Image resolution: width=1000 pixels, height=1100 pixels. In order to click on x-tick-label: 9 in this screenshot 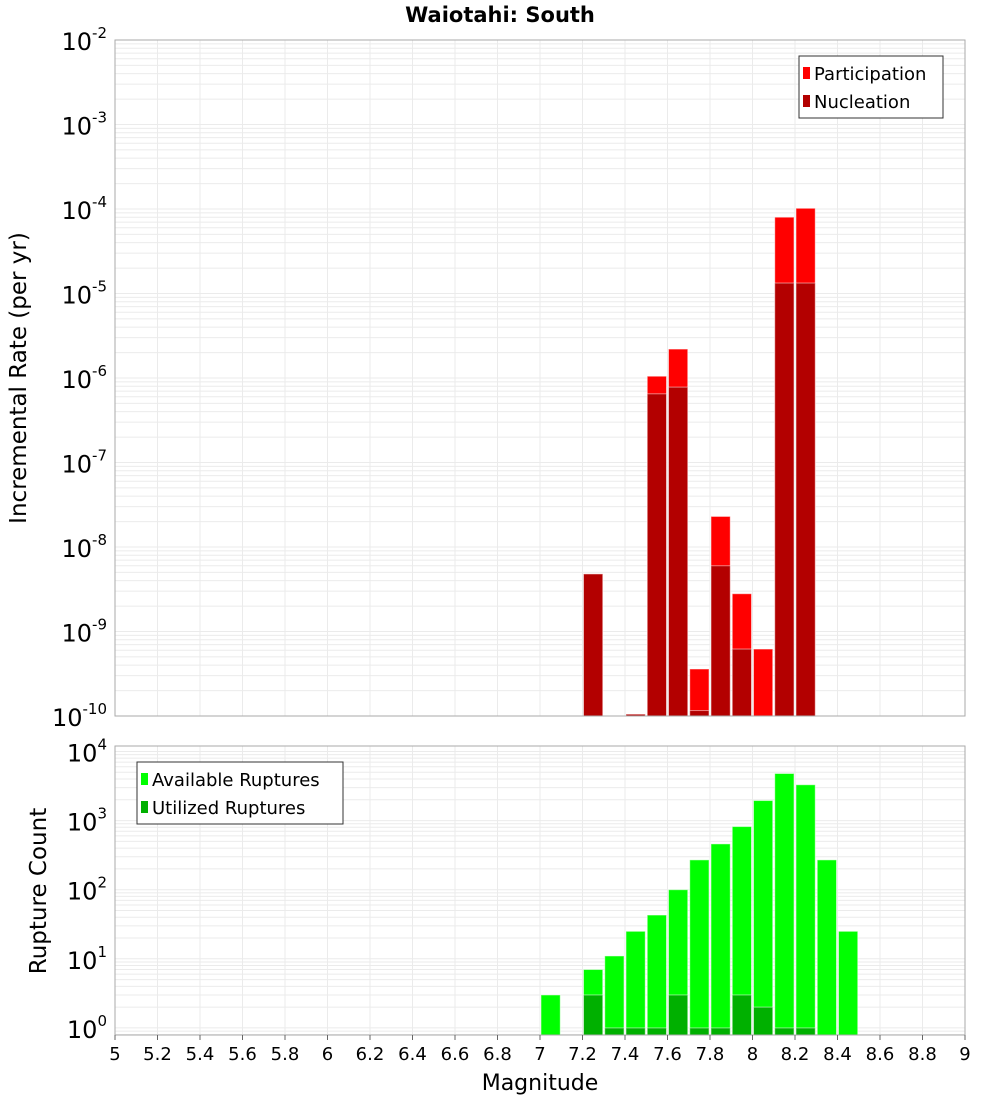, I will do `click(964, 1054)`.